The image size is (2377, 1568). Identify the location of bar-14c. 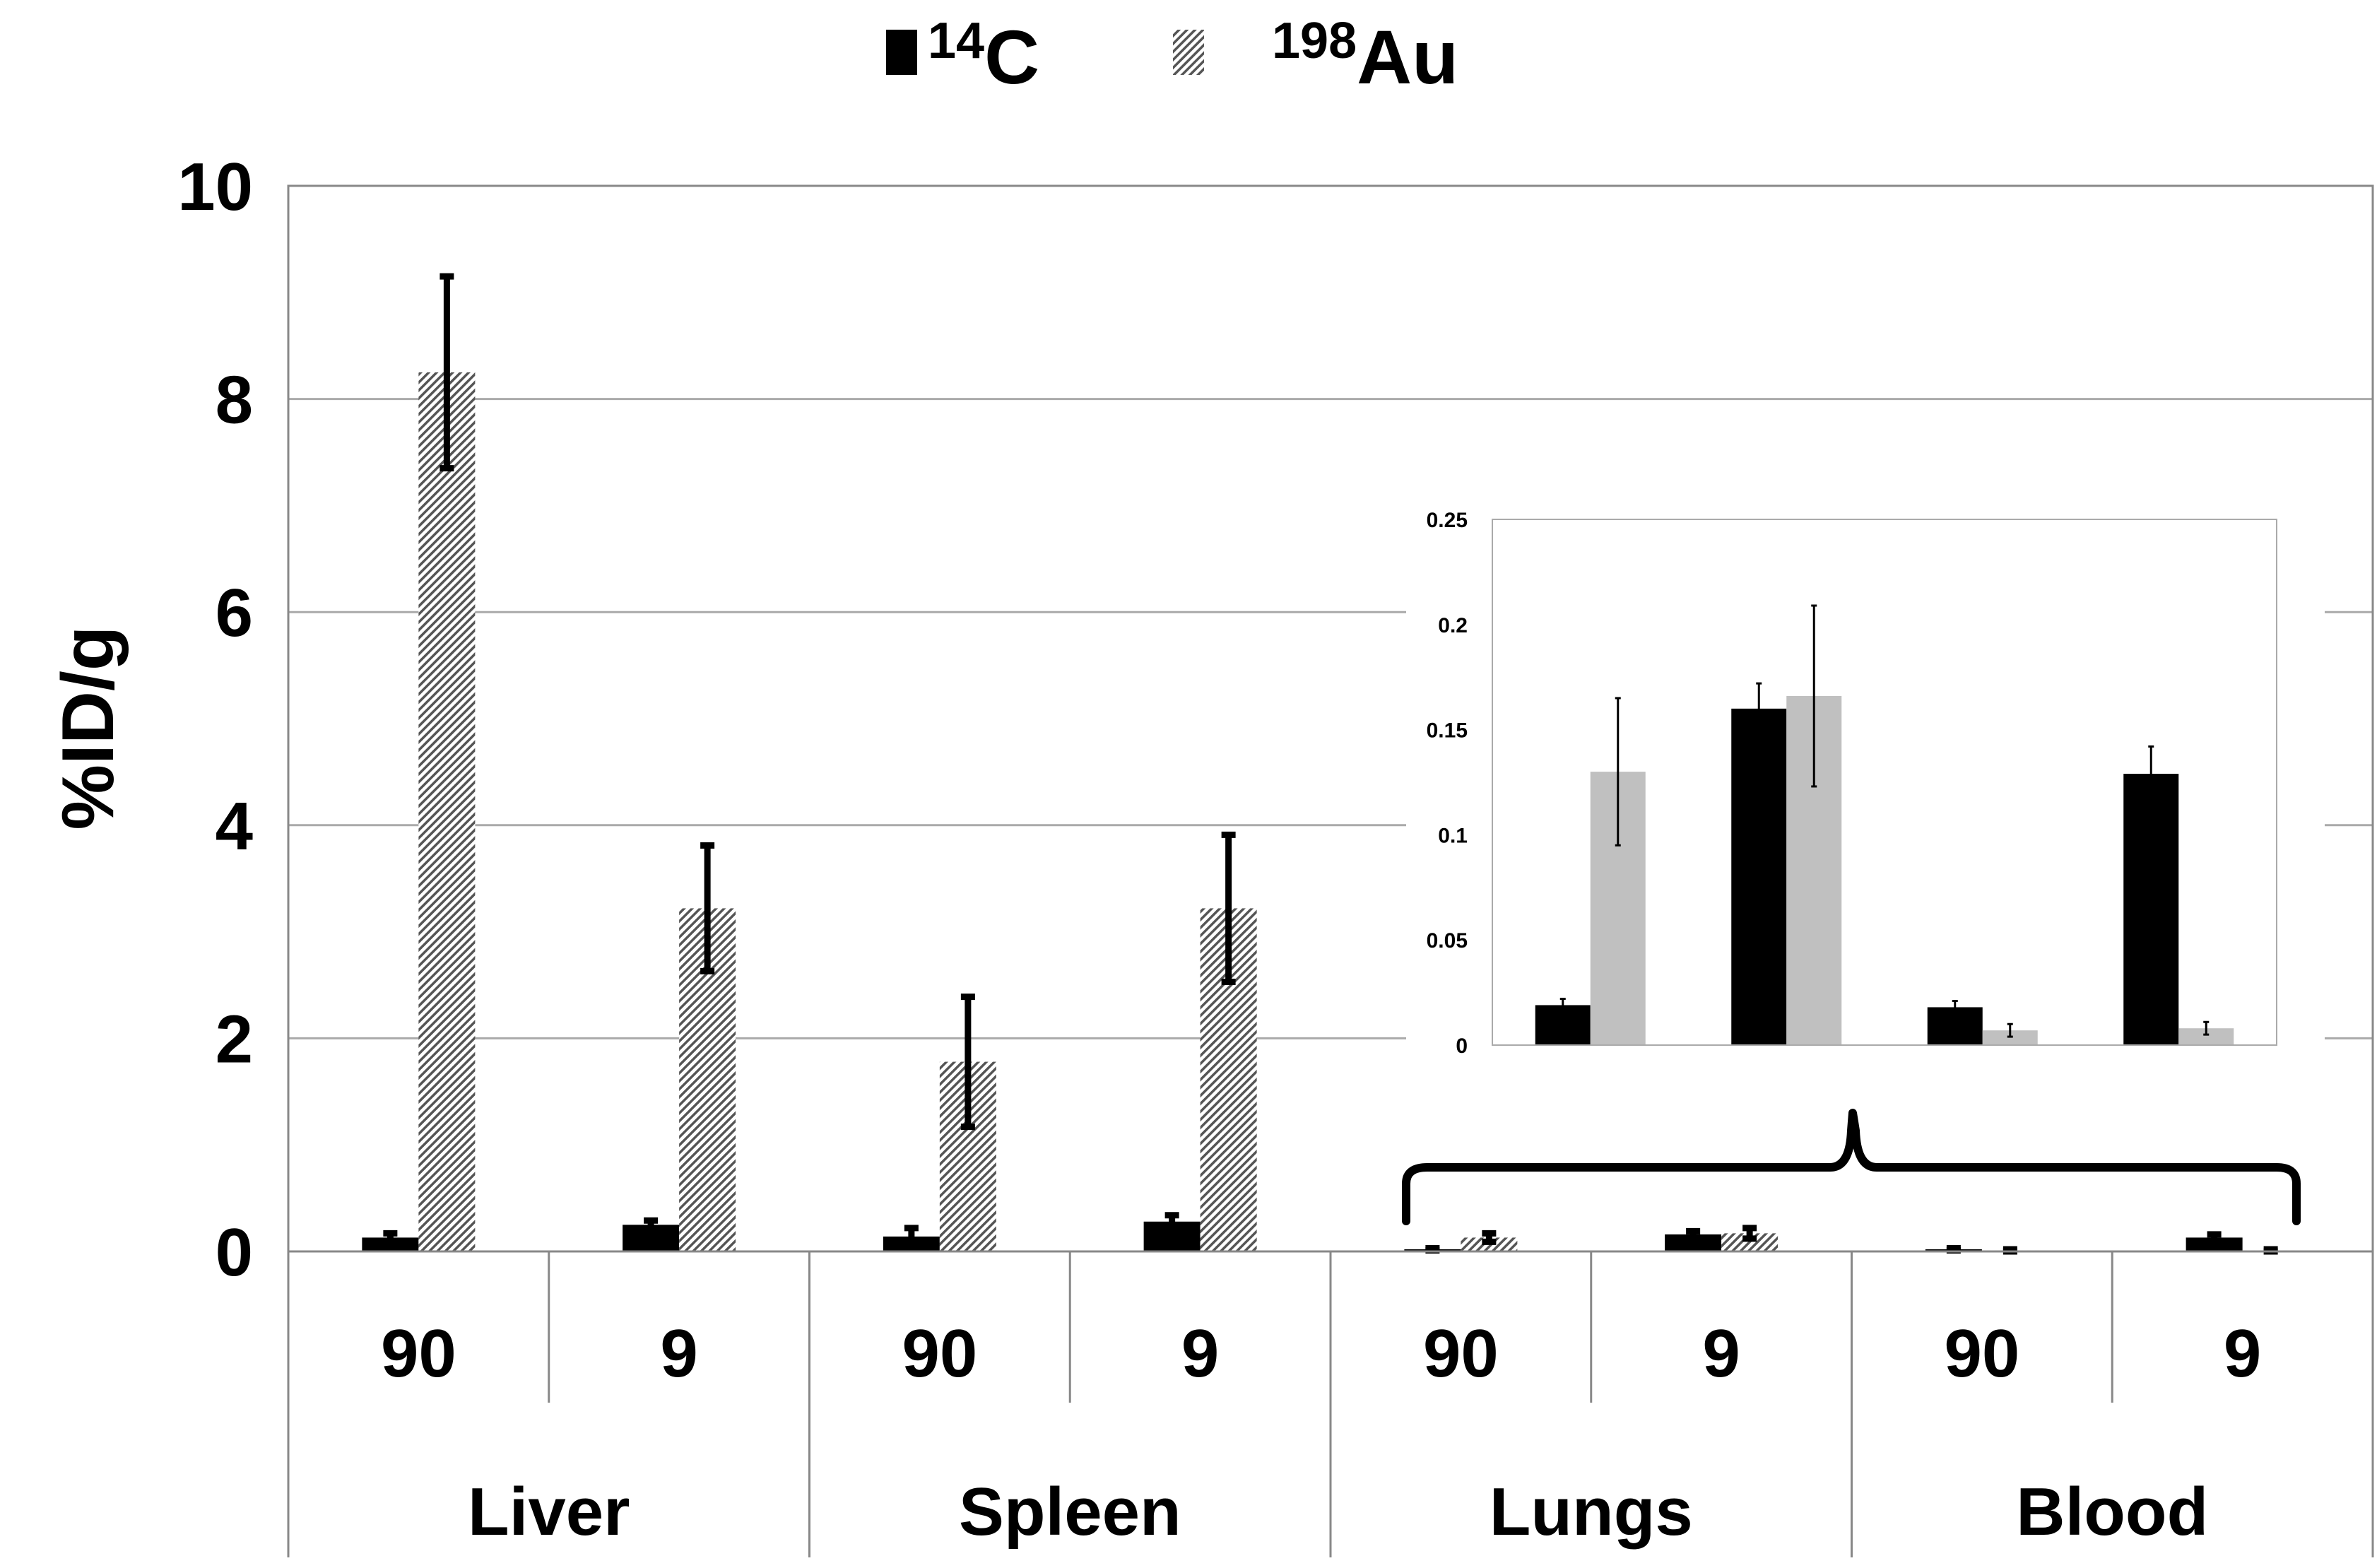
(2214, 1244).